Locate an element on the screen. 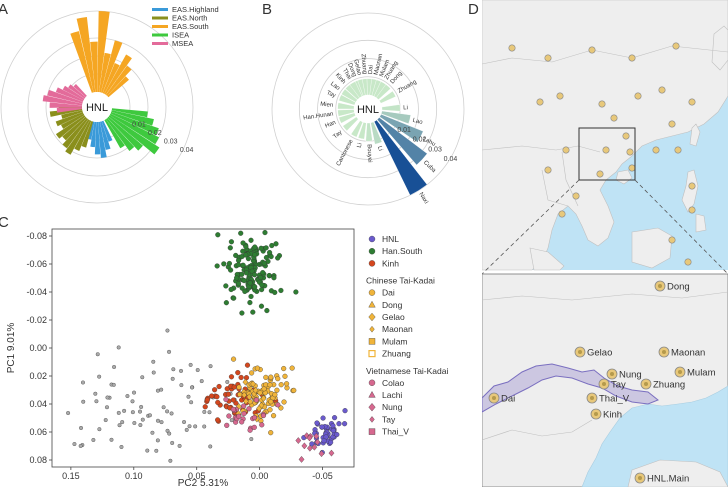 Image resolution: width=728 pixels, height=487 pixels. inset-marker-dot is located at coordinates (494, 398).